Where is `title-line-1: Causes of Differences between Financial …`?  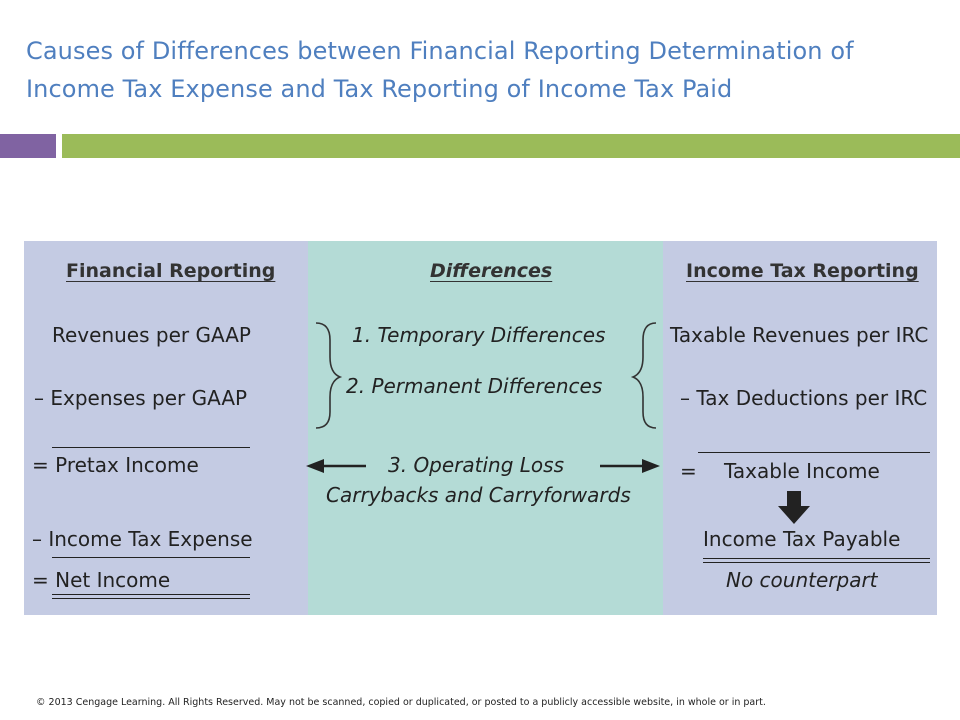
title-line-1: Causes of Differences between Financial … is located at coordinates (440, 51).